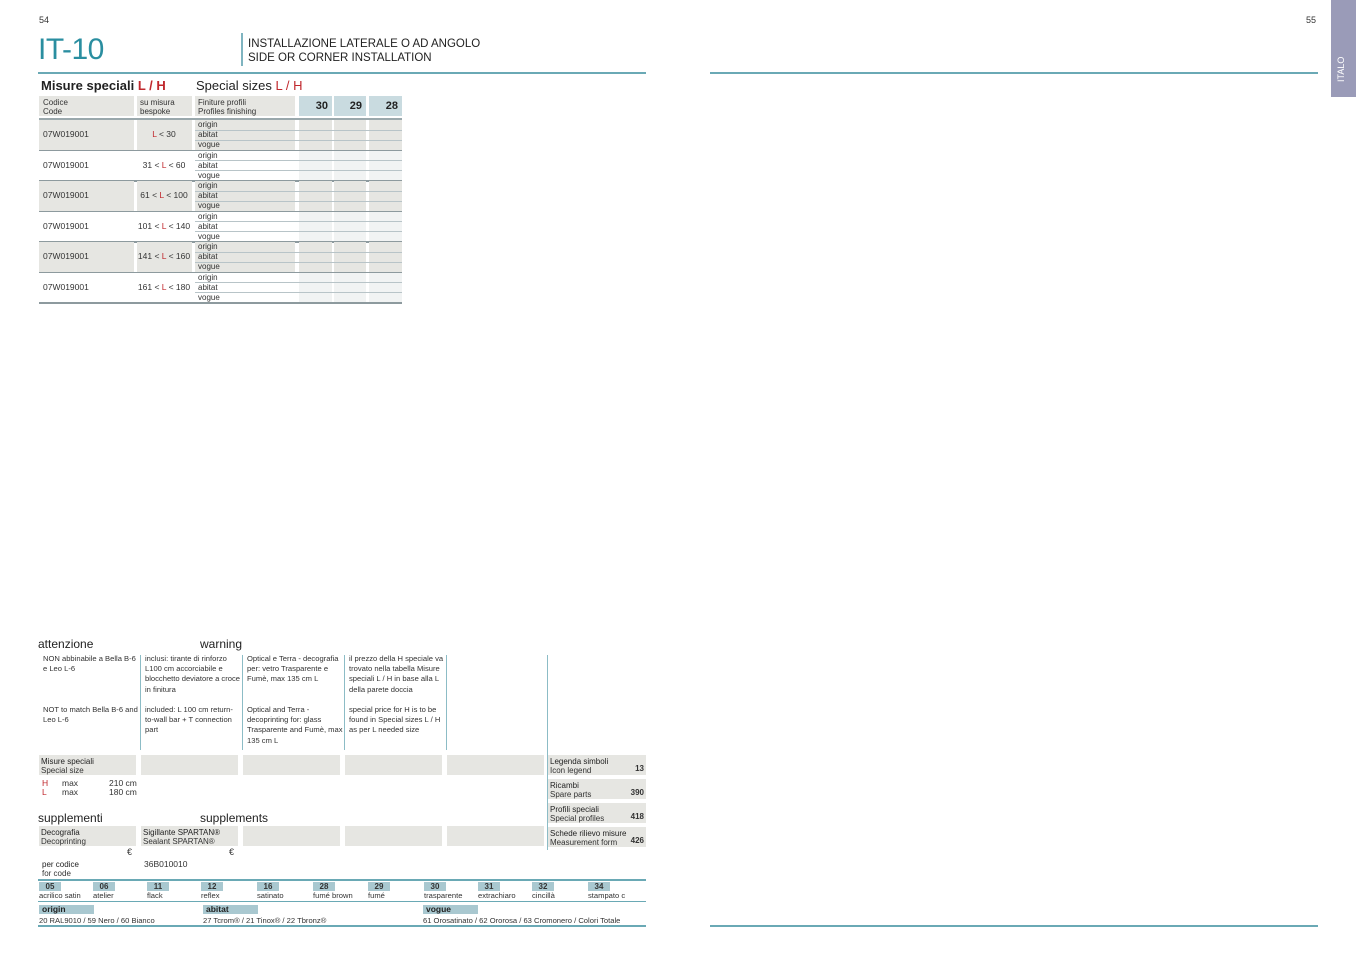 The image size is (1356, 959). Describe the element at coordinates (637, 840) in the screenshot. I see `reference-page: 426` at that location.